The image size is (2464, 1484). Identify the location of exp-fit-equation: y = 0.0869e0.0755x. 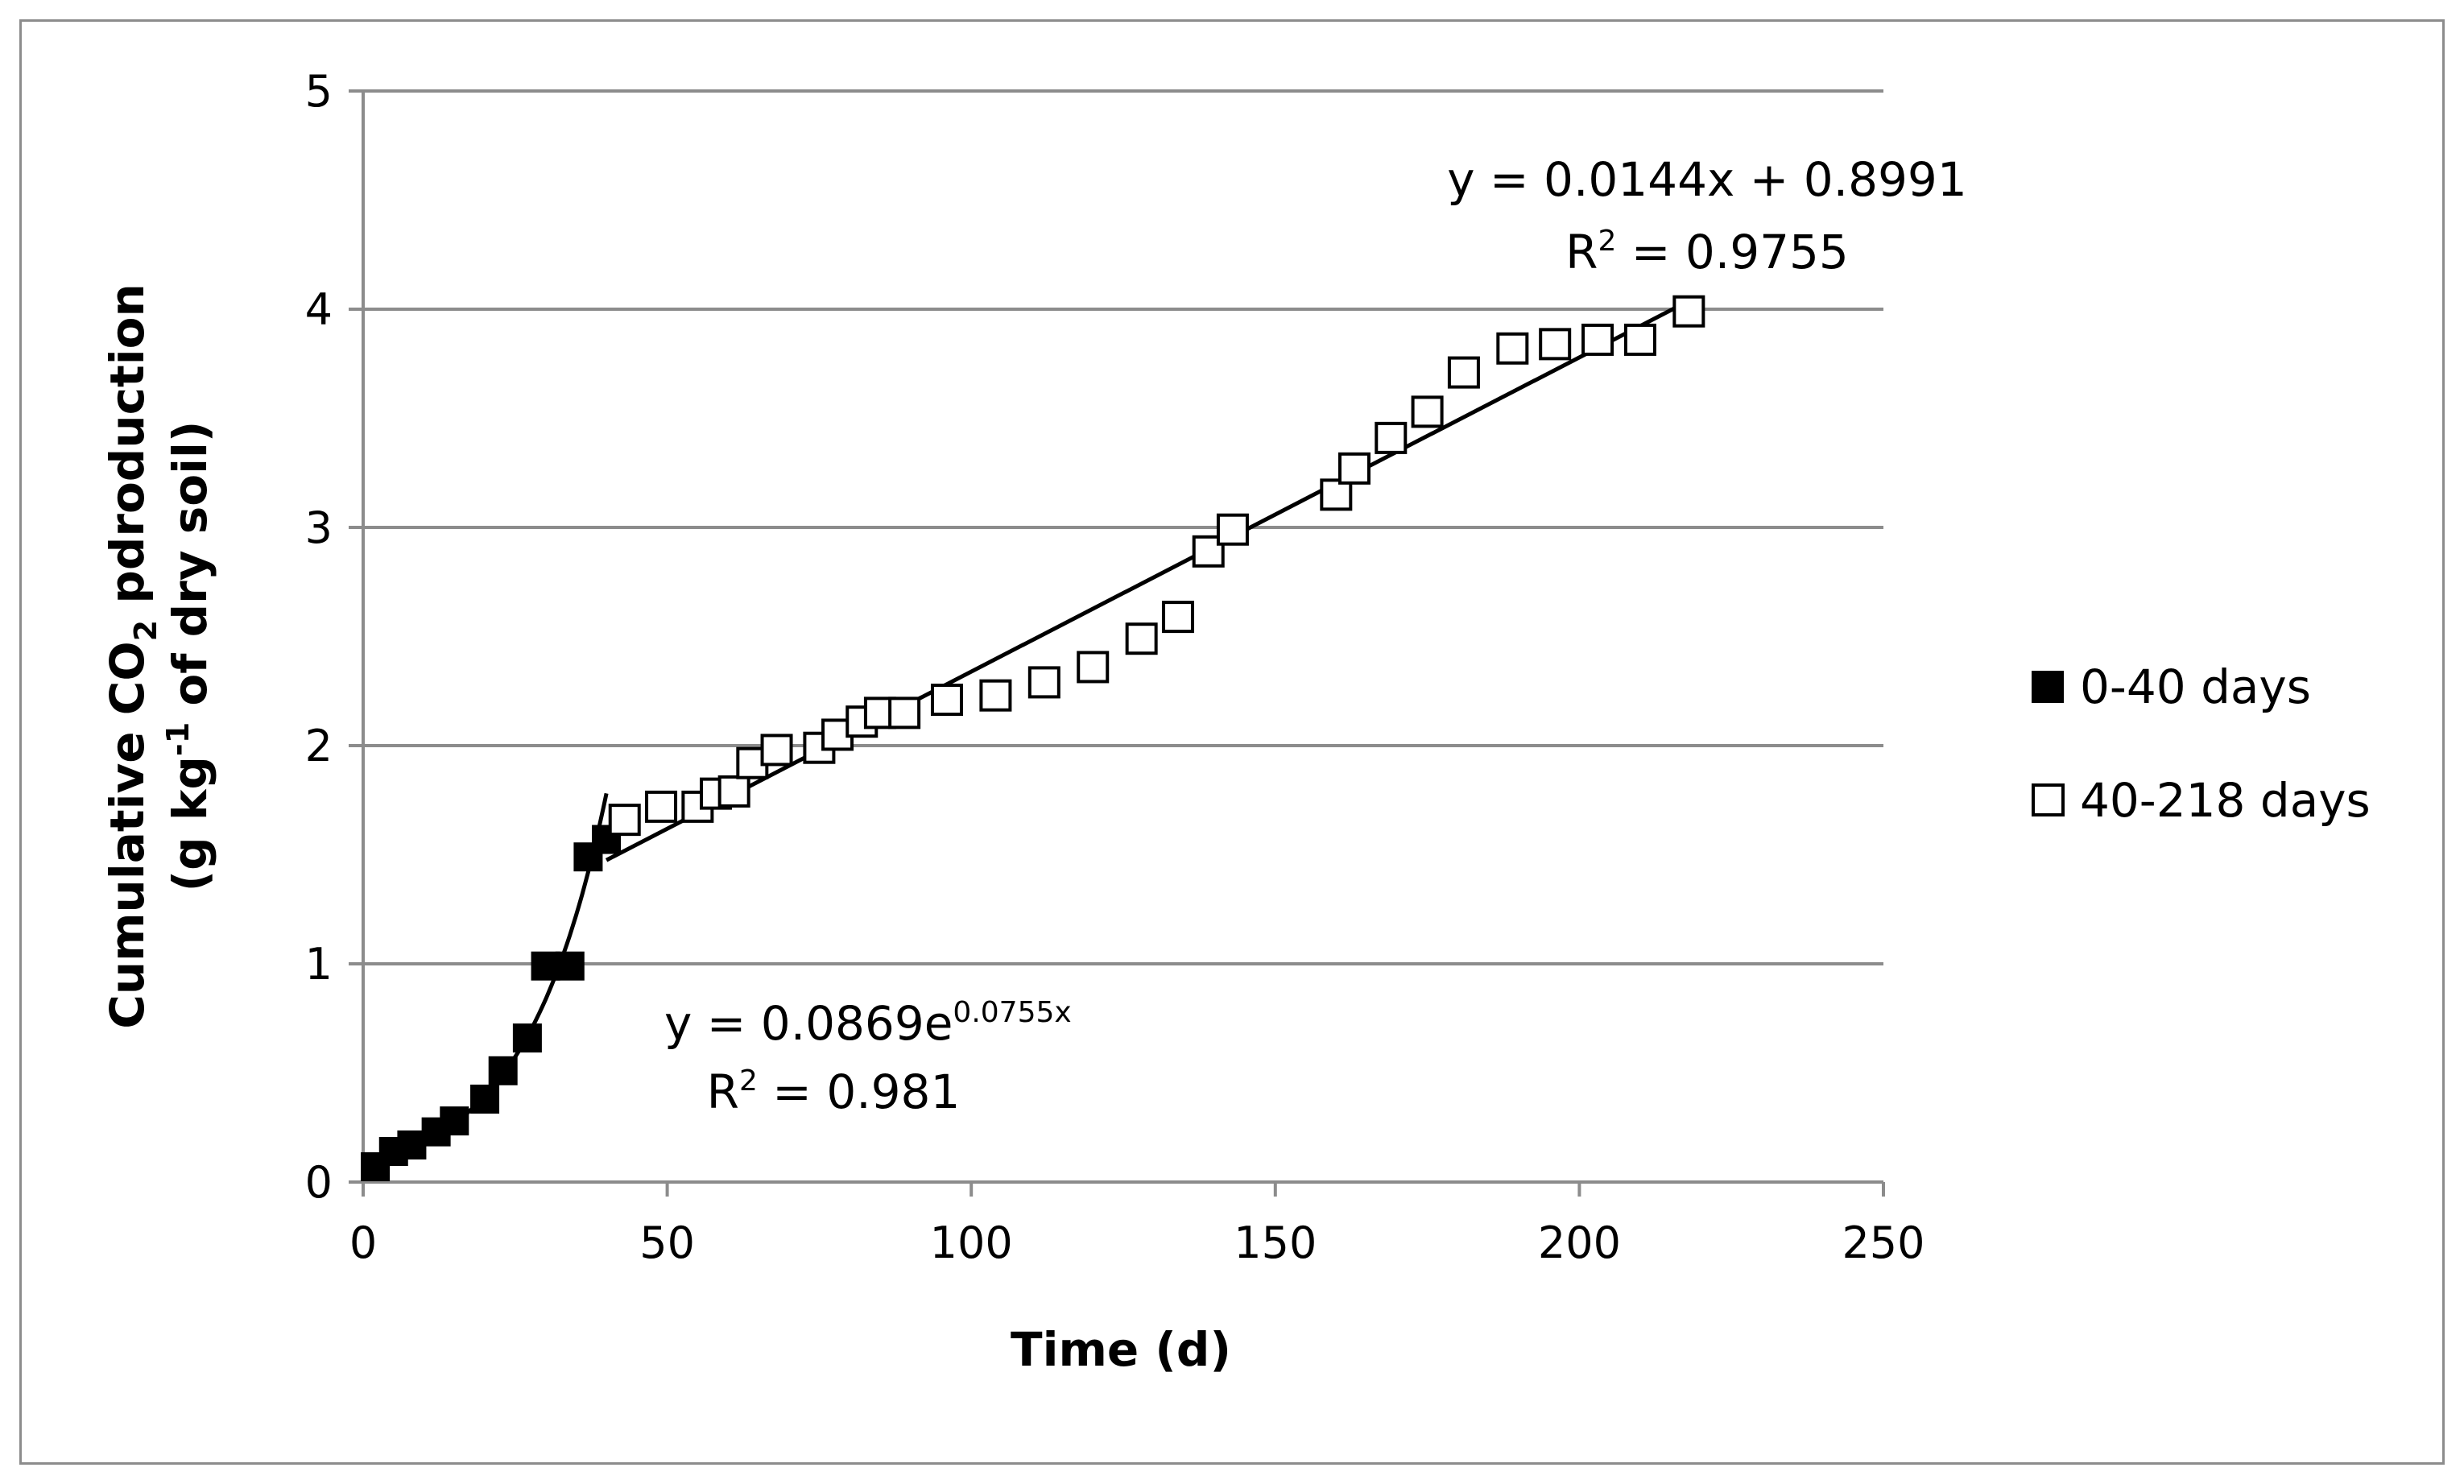
(868, 1023).